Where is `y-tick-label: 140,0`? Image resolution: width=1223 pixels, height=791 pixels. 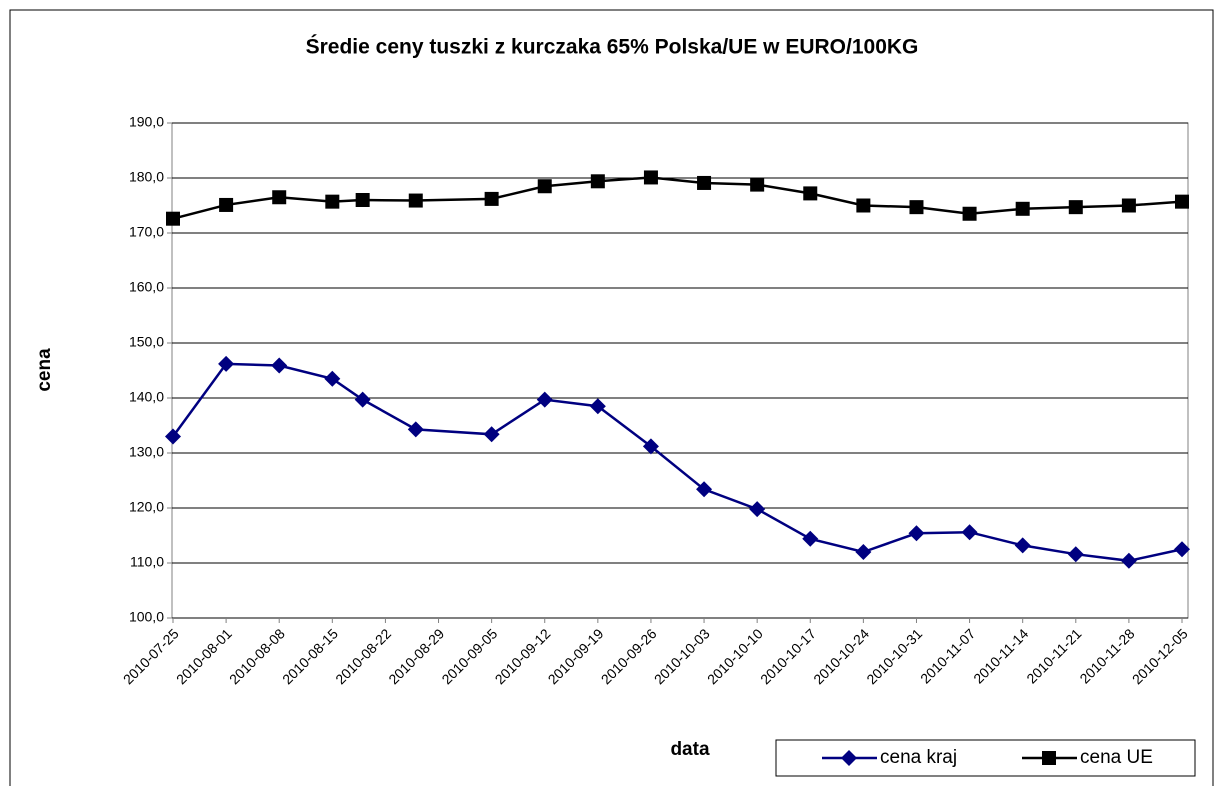
y-tick-label: 140,0 is located at coordinates (146, 397).